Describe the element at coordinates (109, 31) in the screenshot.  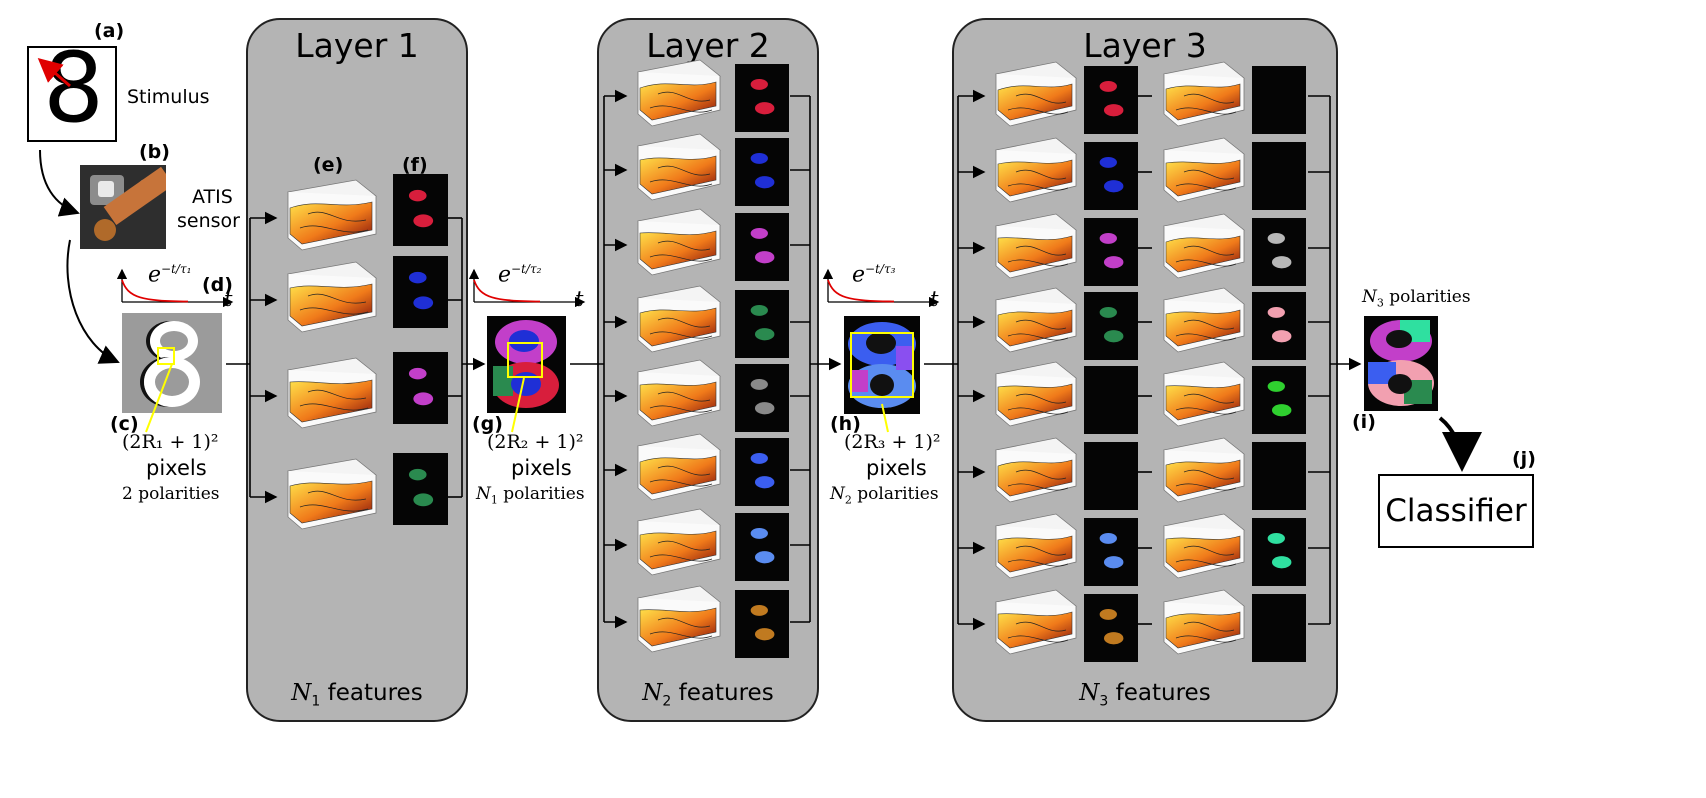
I see `label-a: (a)` at that location.